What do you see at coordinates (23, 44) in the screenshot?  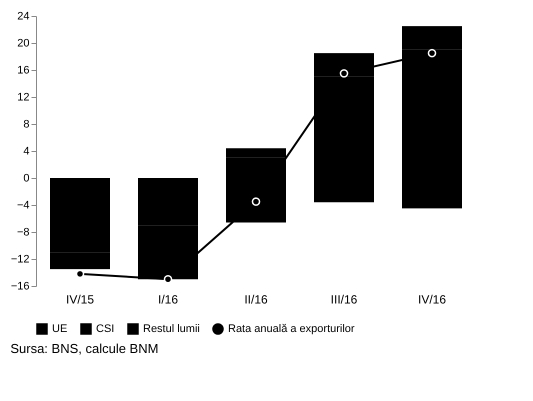 I see `y-tick-label: 20` at bounding box center [23, 44].